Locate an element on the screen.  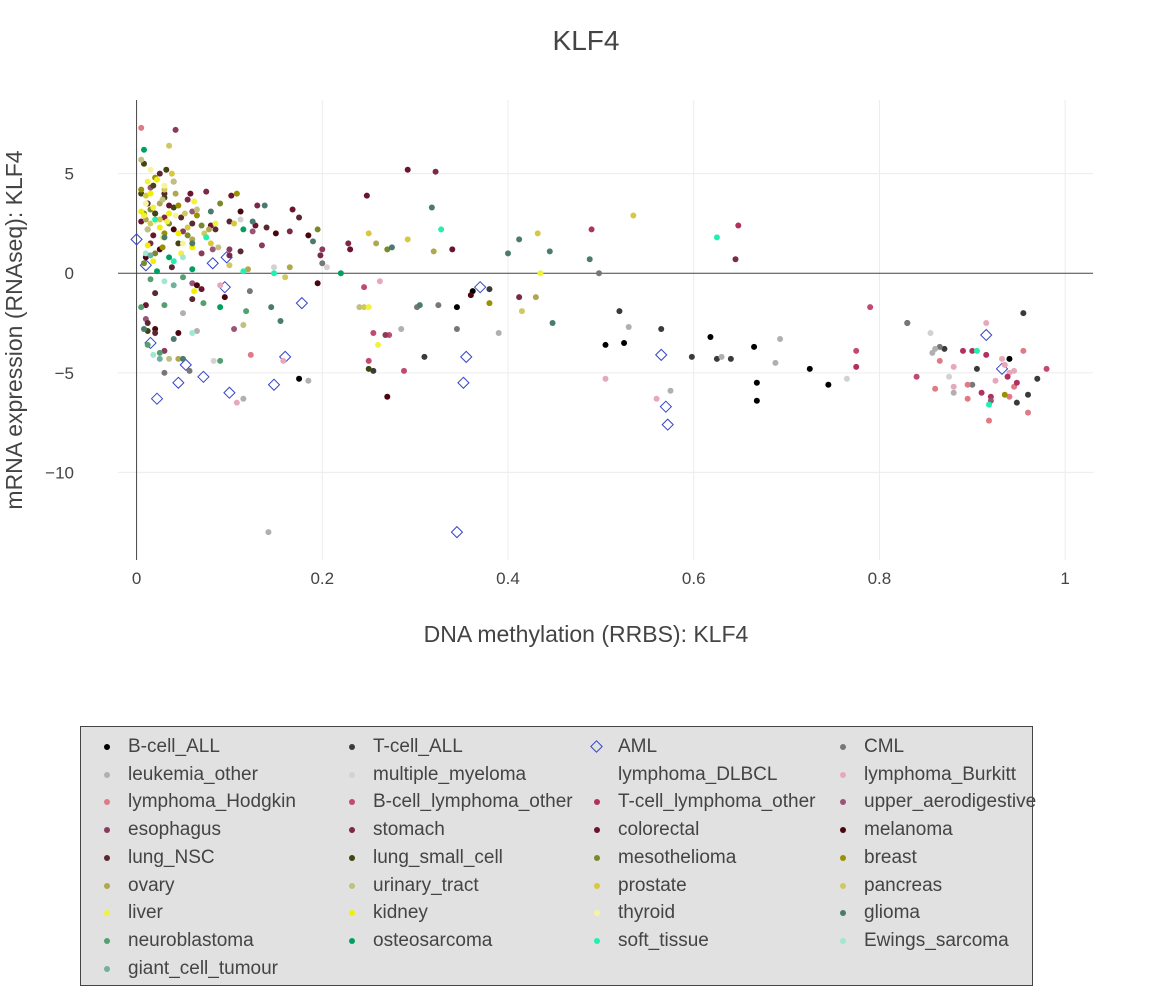
legend-item: Ewings_sarcoma is located at coordinates (916, 941).